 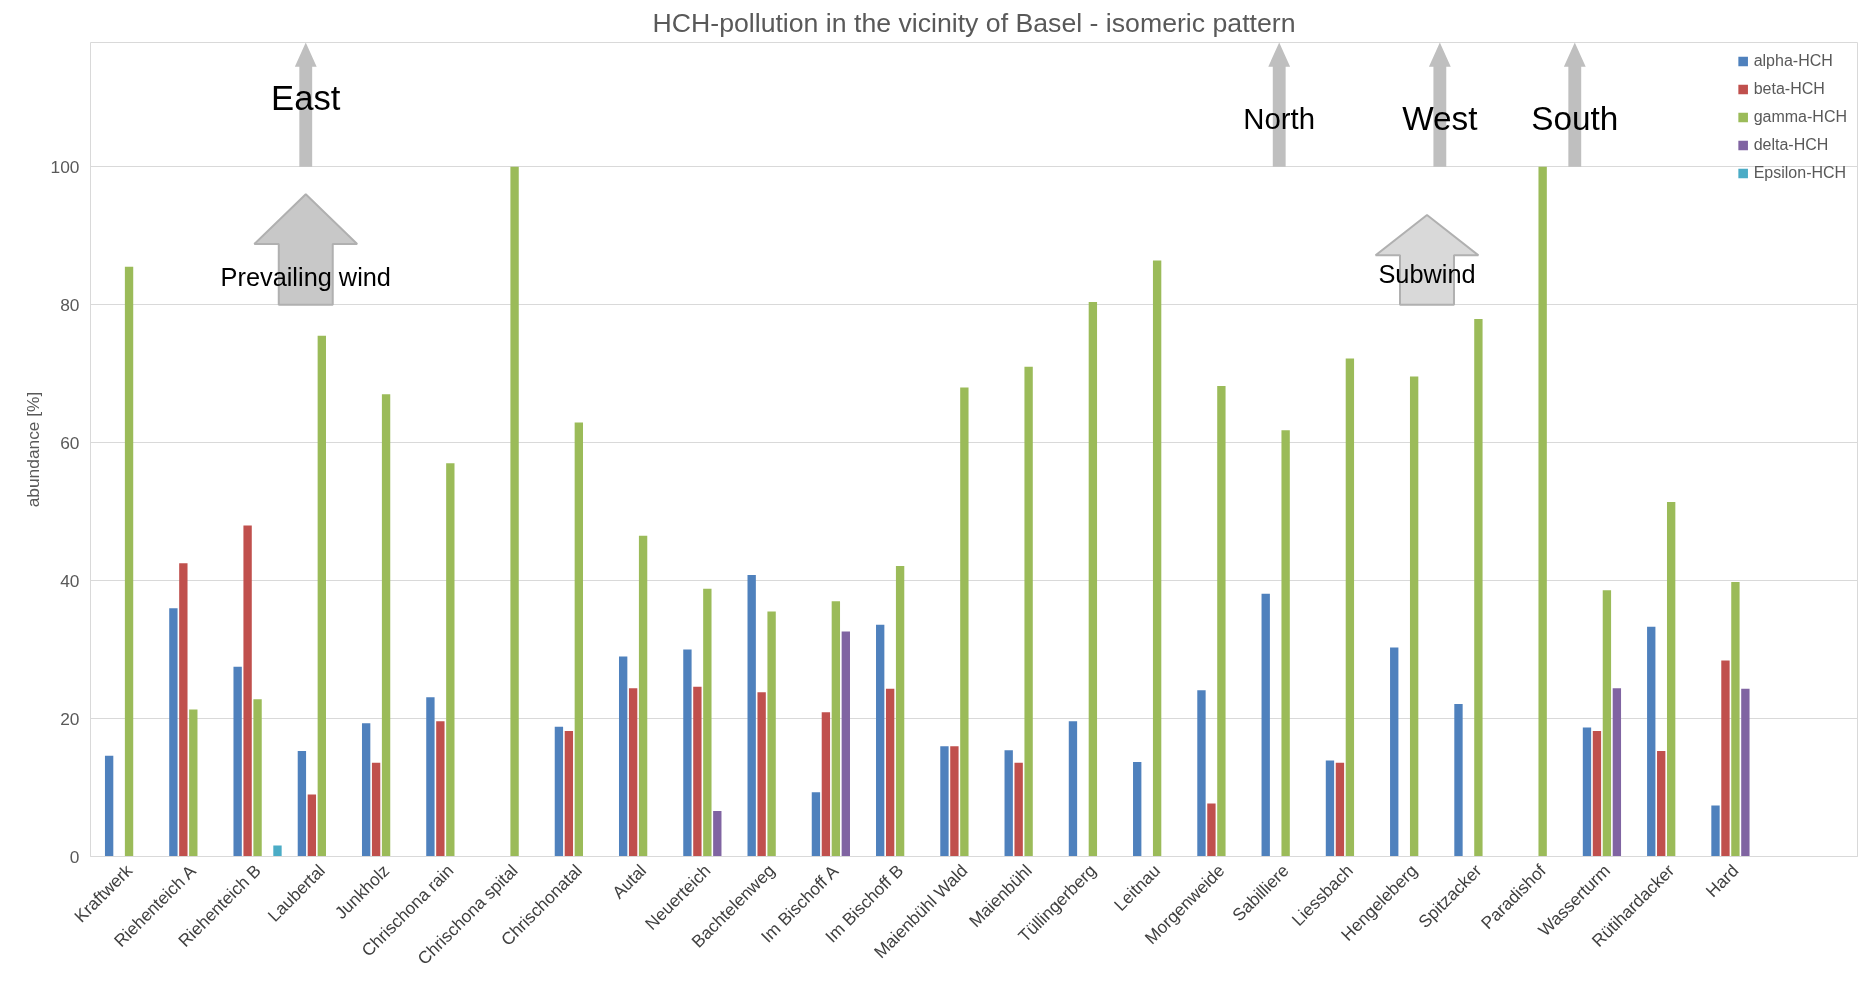 I want to click on y-tick-label: 0, so click(x=74, y=856).